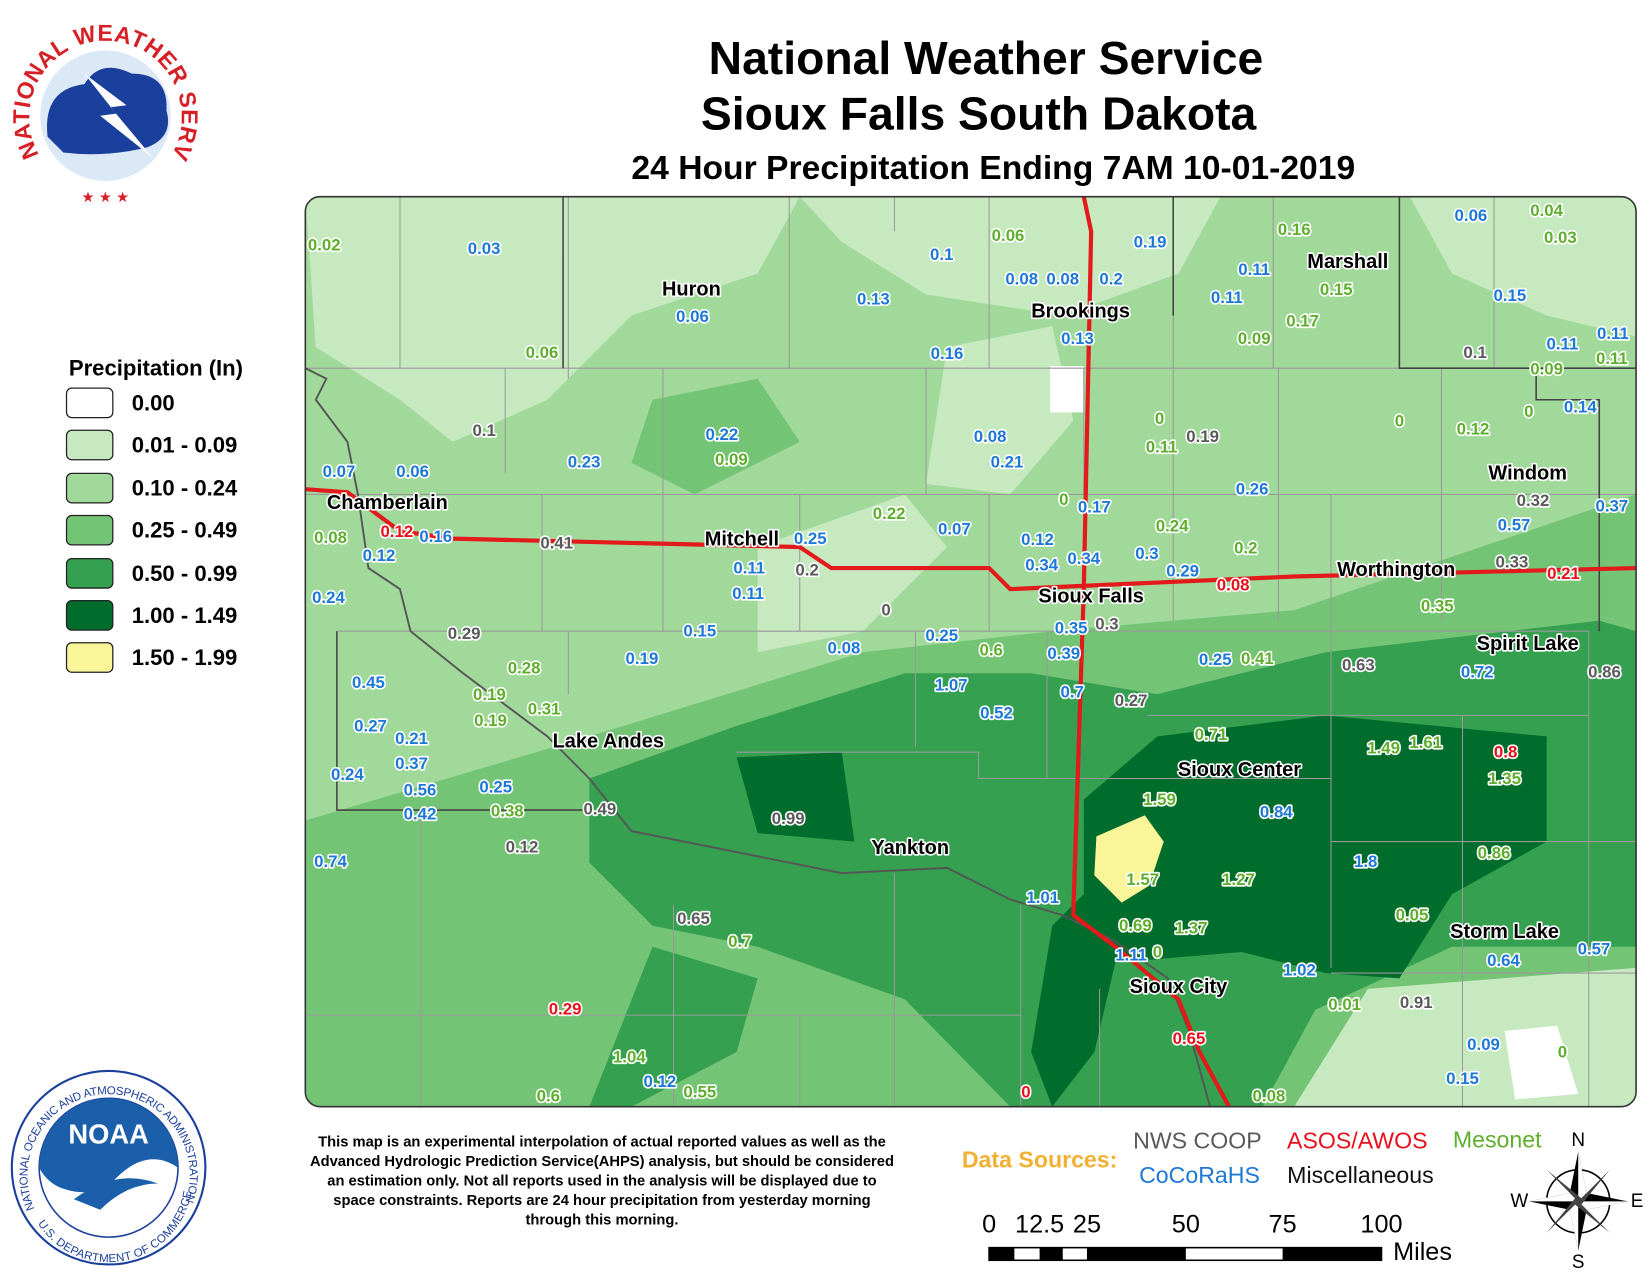 Image resolution: width=1650 pixels, height=1280 pixels. Describe the element at coordinates (1087, 1225) in the screenshot. I see `scale-label: 25` at that location.